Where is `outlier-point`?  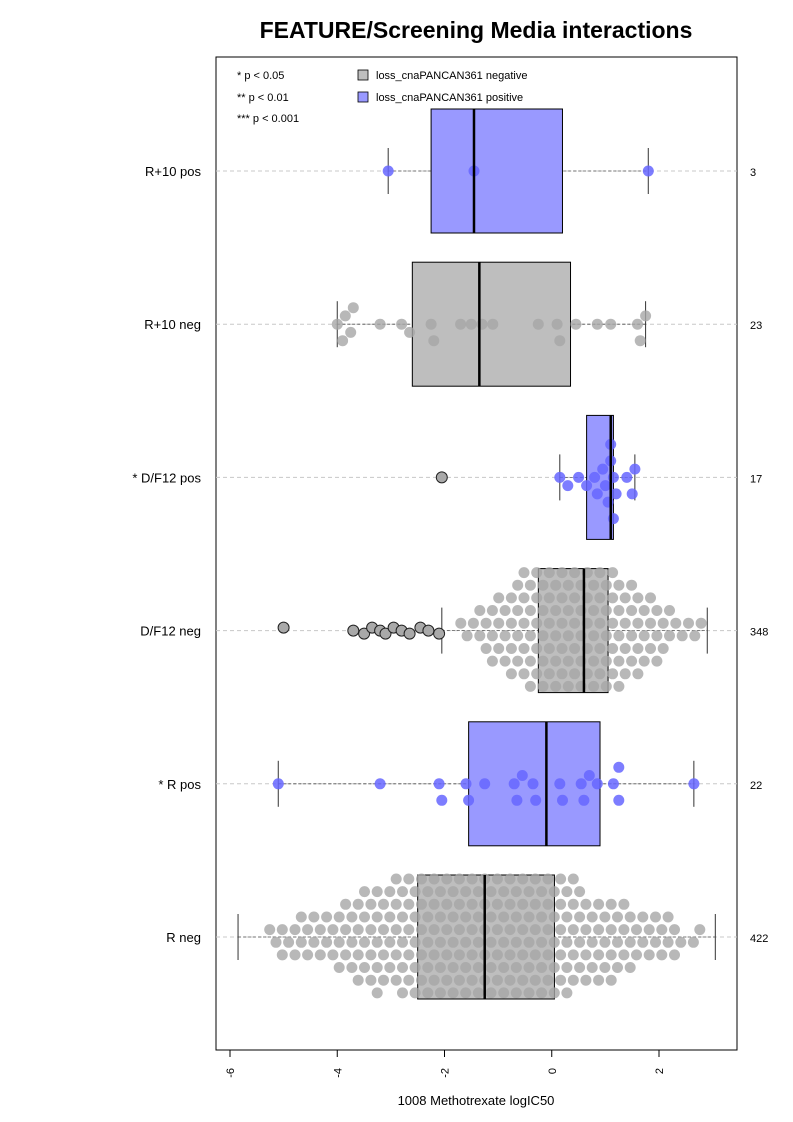
outlier-point is located at coordinates (409, 633).